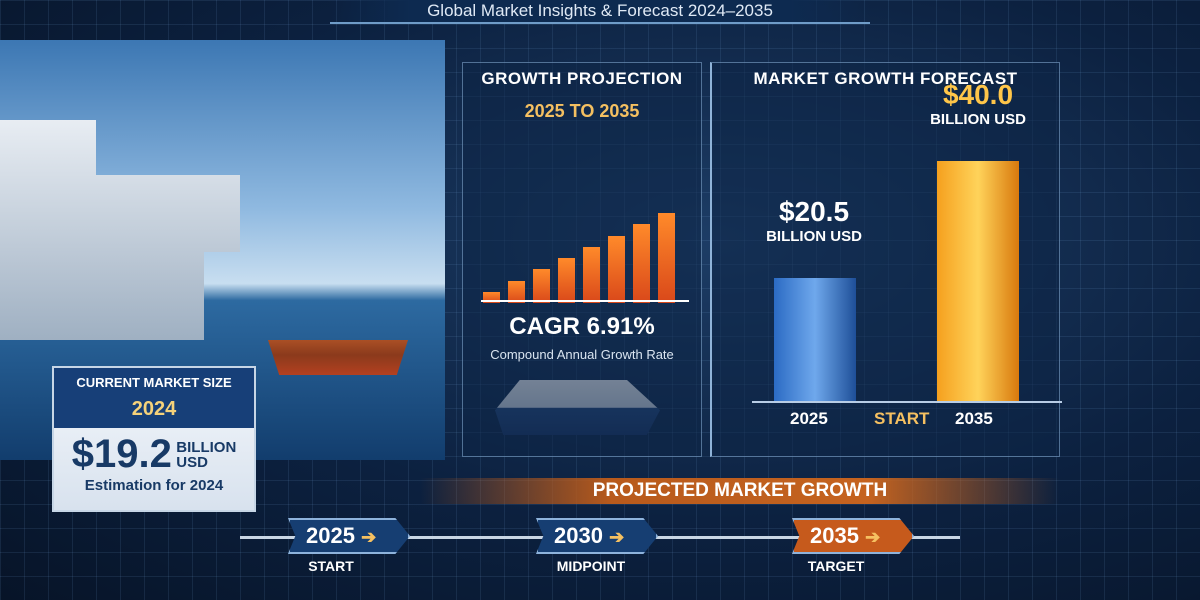  I want to click on timeline-label-target: TARGET, so click(836, 566).